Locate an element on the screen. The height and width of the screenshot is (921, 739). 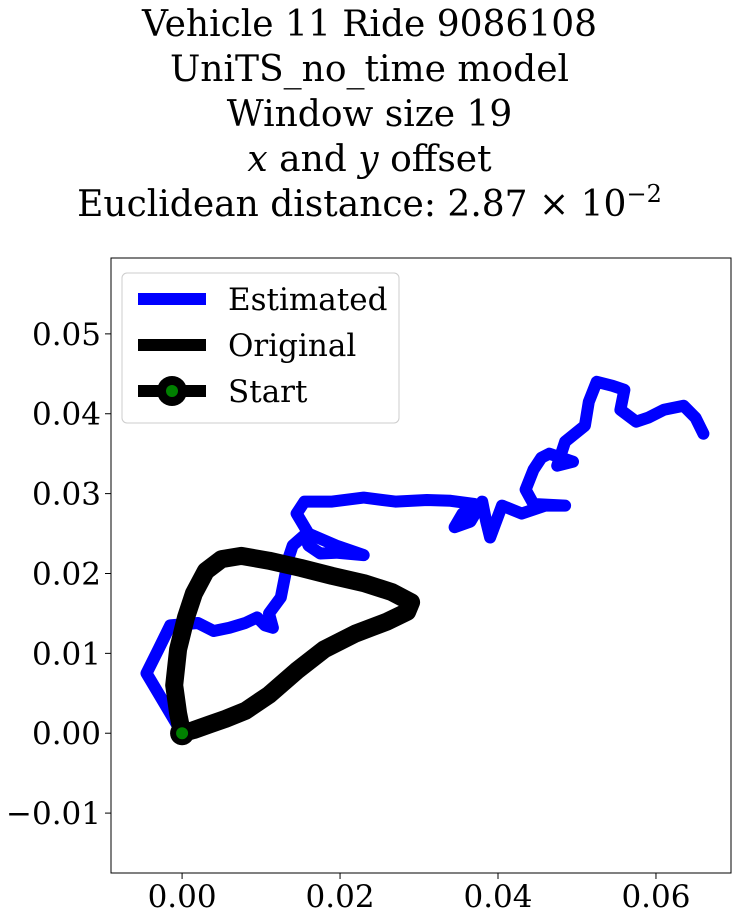
title-y-symbol: y is located at coordinates (368, 159).